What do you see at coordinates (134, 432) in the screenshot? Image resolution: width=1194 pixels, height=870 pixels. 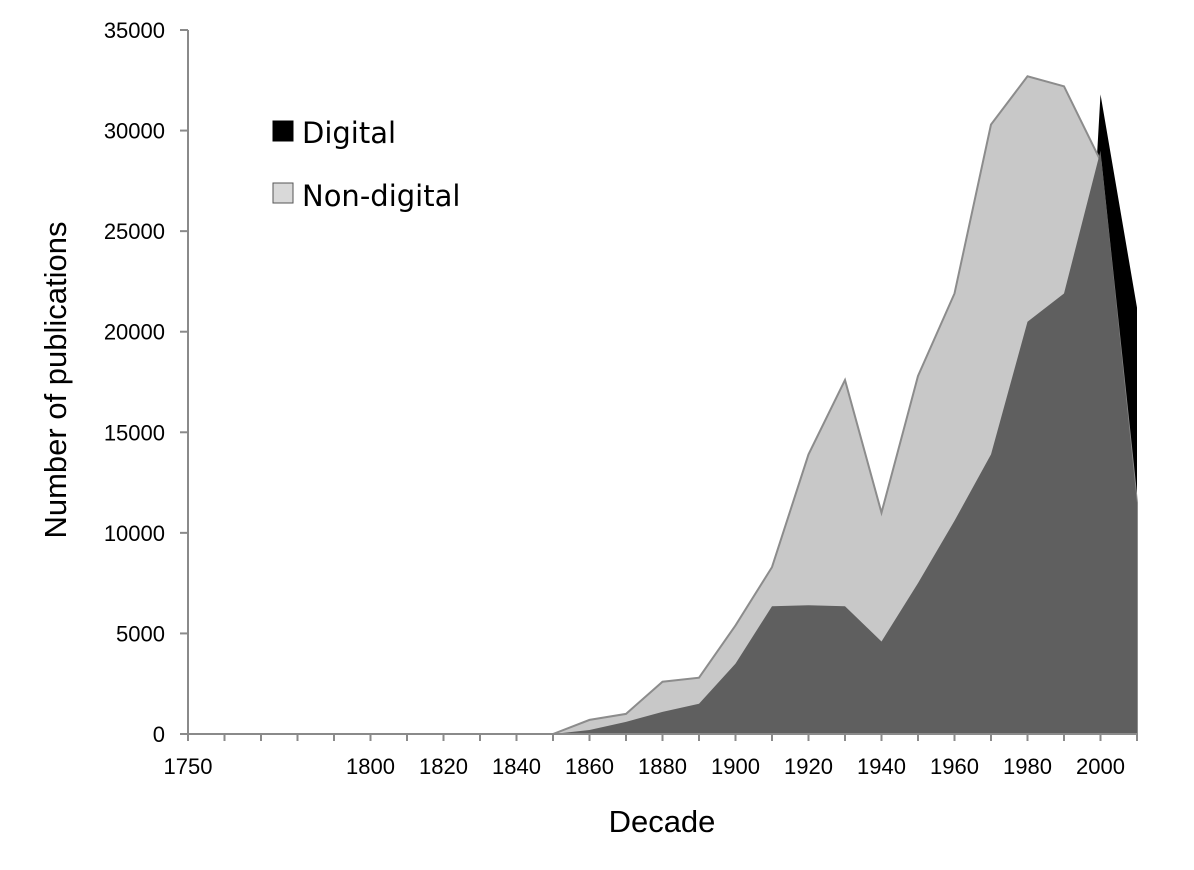 I see `y-tick-label: 15000` at bounding box center [134, 432].